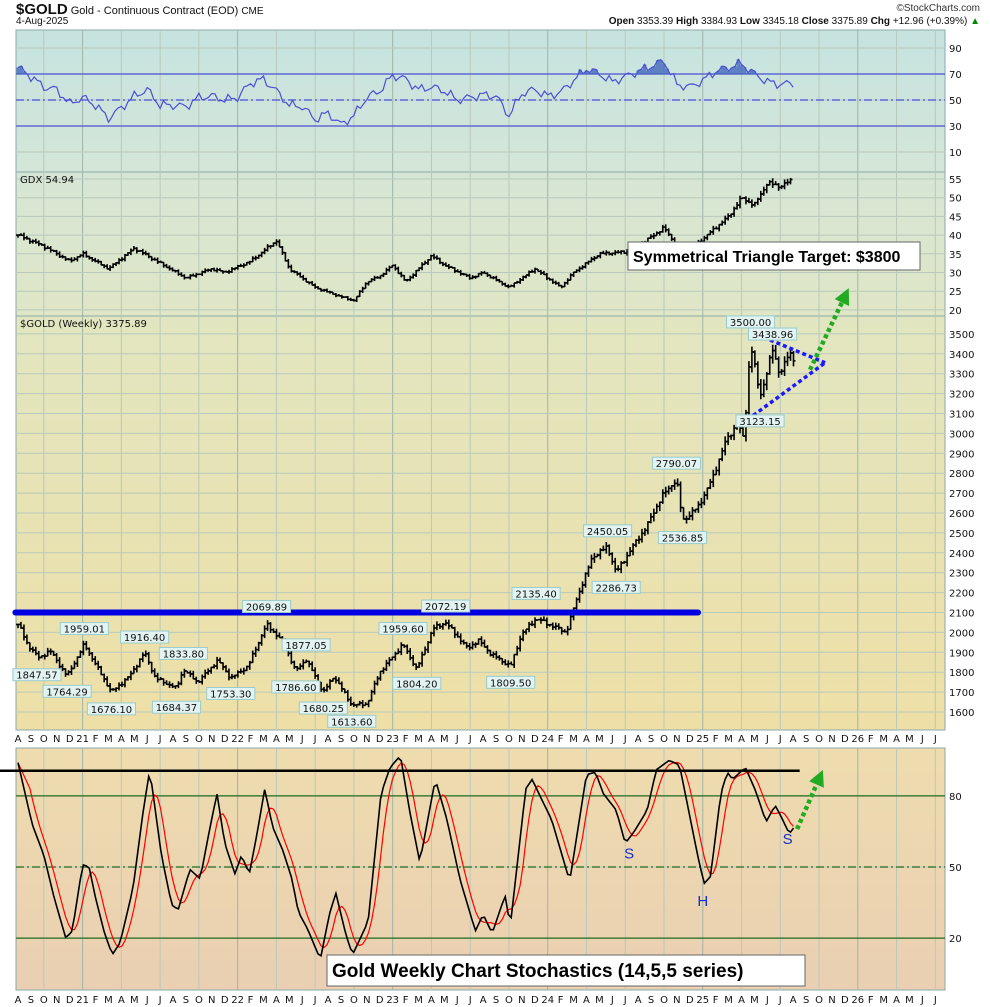  I want to click on price-annotation: 1916.40, so click(145, 637).